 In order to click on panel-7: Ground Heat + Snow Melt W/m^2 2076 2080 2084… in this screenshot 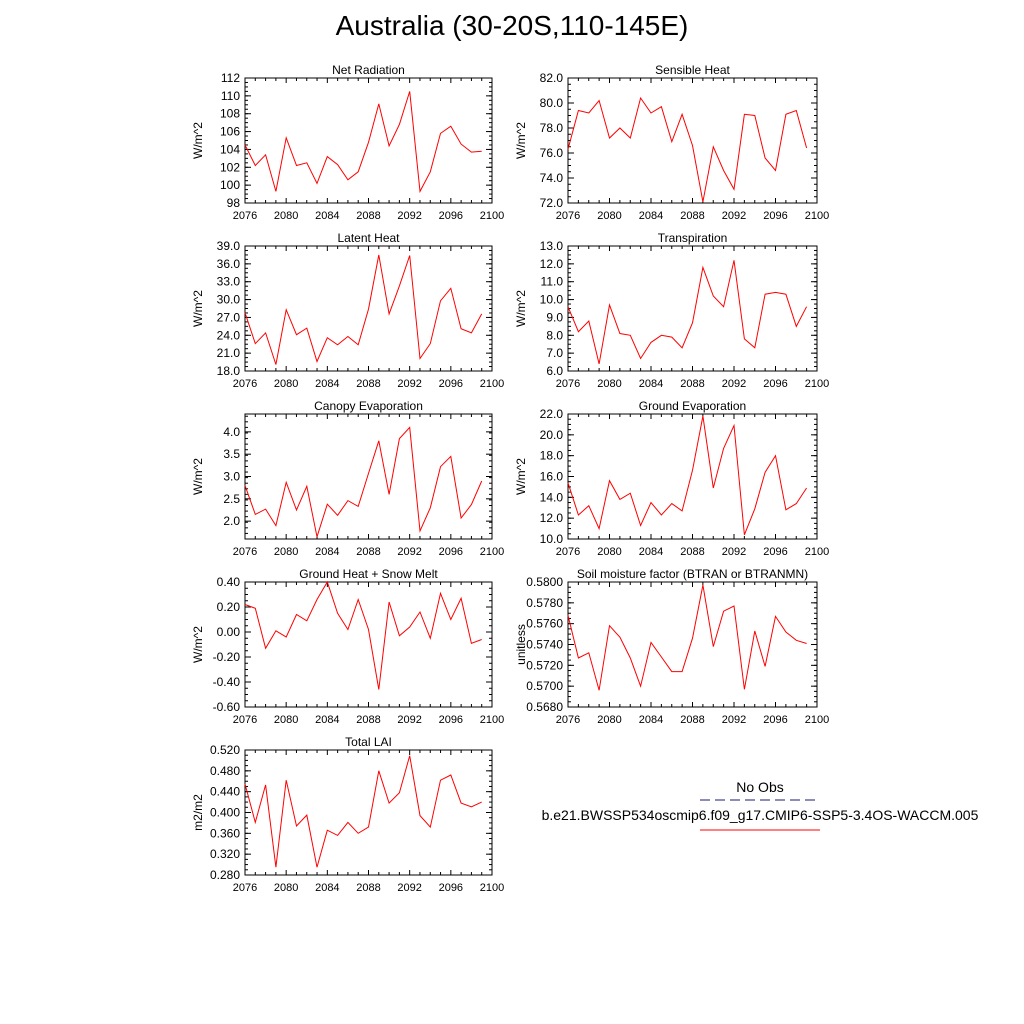, I will do `click(347, 646)`.